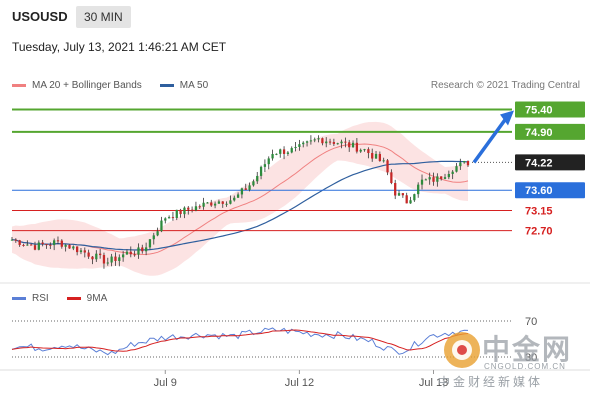 The image size is (590, 400). Describe the element at coordinates (491, 382) in the screenshot. I see `watermark-subtitle: 中金财经新媒体` at that location.